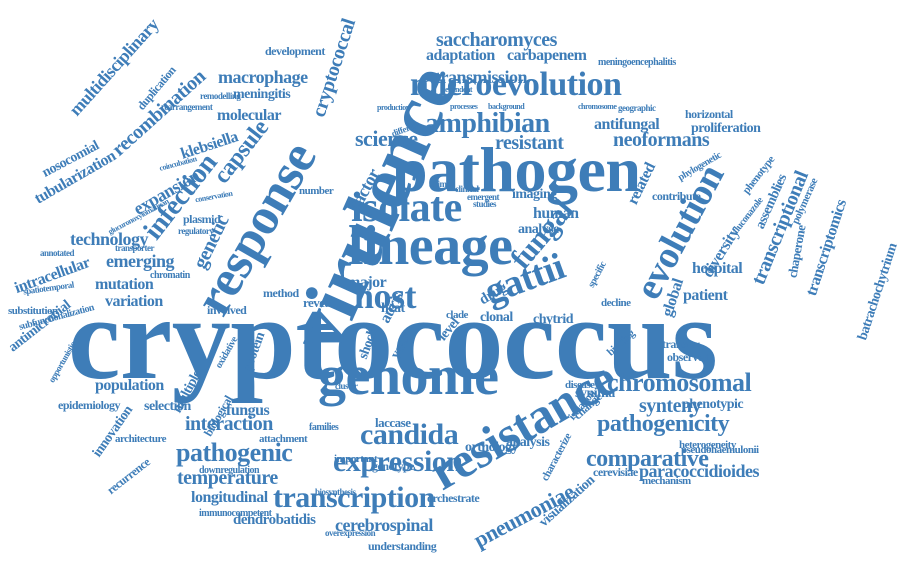  Describe the element at coordinates (453, 498) in the screenshot. I see `cloud-word-orchestrate: orchestrate` at that location.